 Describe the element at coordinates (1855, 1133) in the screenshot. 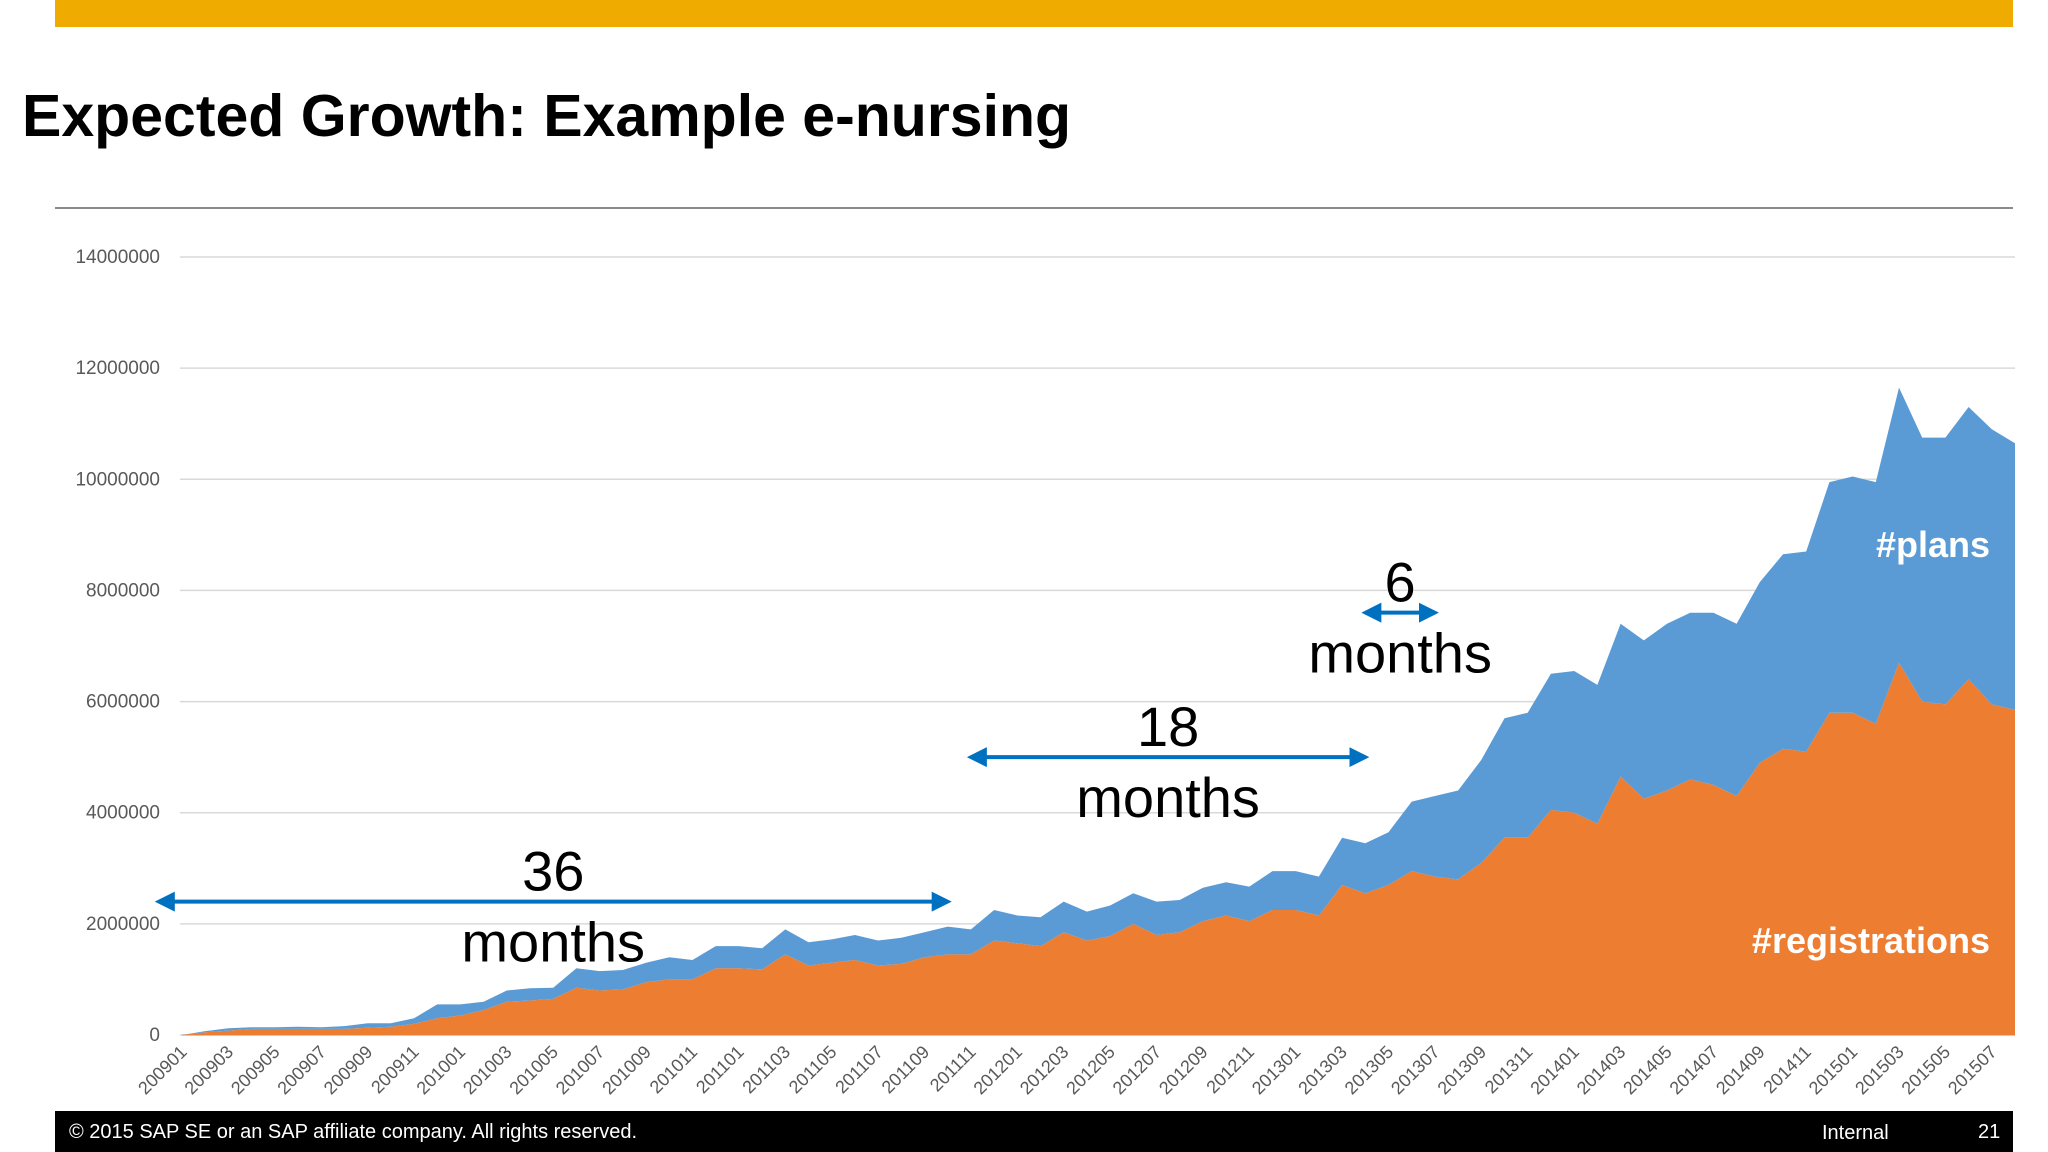

I see `footer-classification: Internal` at that location.